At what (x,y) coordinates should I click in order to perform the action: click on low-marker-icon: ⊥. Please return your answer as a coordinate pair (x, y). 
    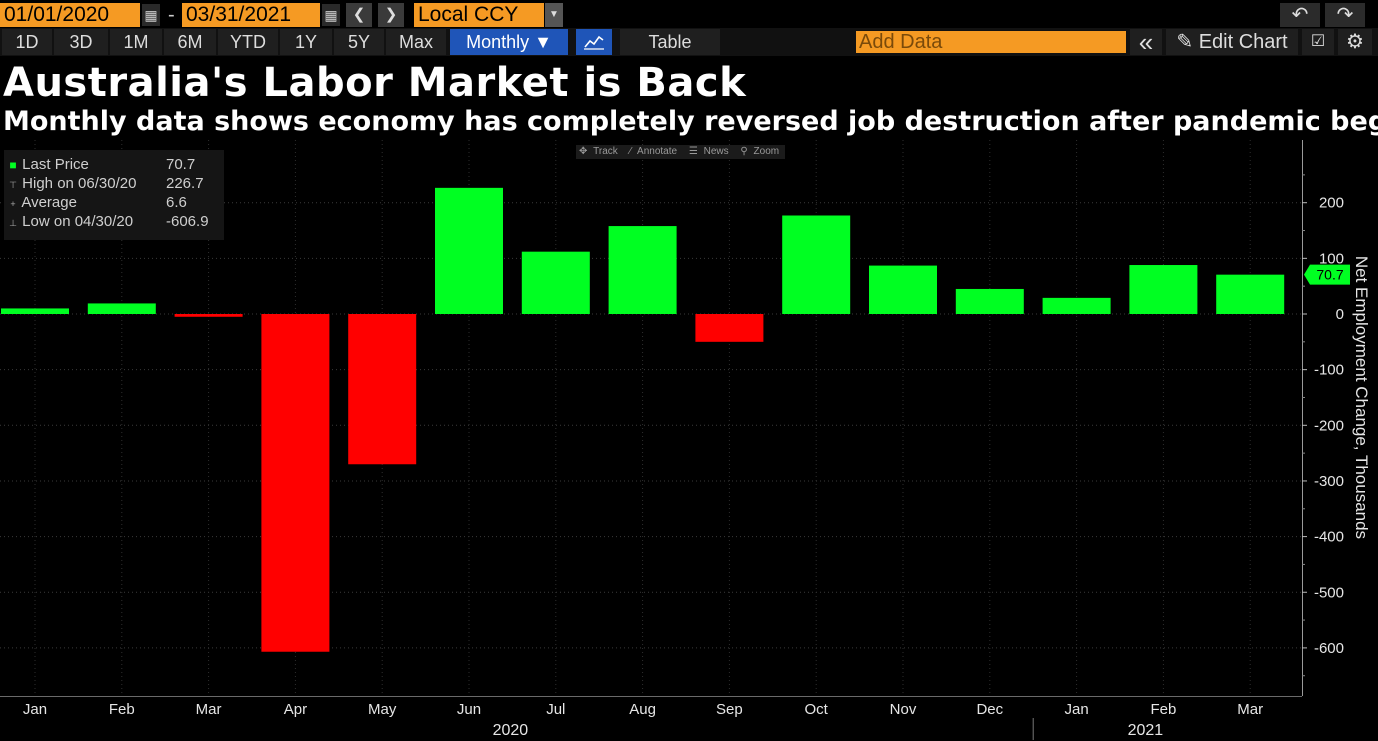
    Looking at the image, I should click on (13, 223).